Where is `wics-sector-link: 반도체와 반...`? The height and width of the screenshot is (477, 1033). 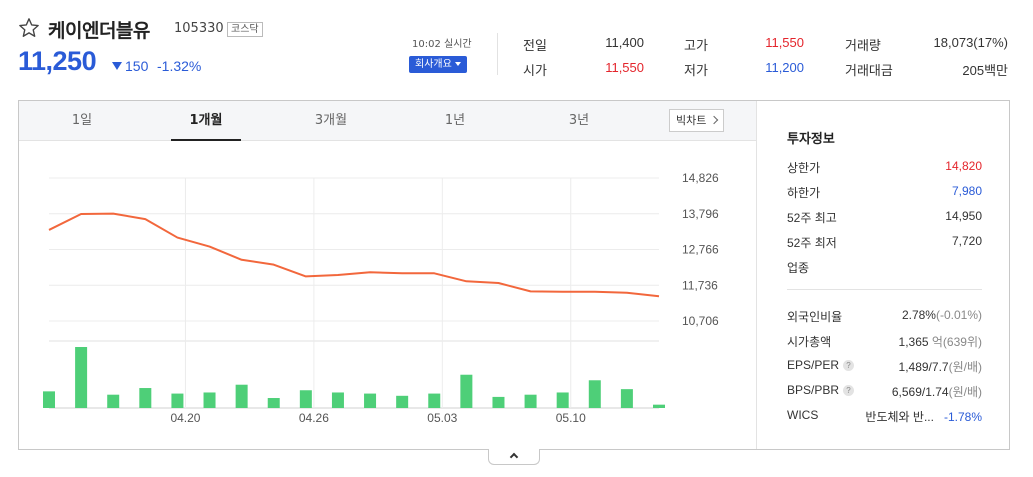 wics-sector-link: 반도체와 반... is located at coordinates (899, 417).